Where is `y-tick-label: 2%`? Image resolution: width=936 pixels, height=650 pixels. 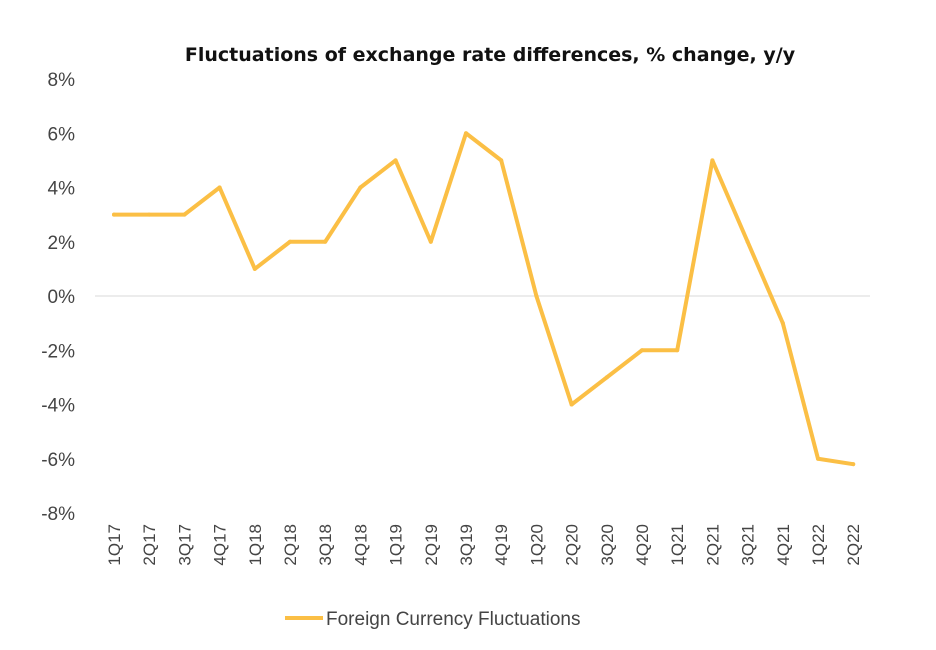 y-tick-label: 2% is located at coordinates (62, 243).